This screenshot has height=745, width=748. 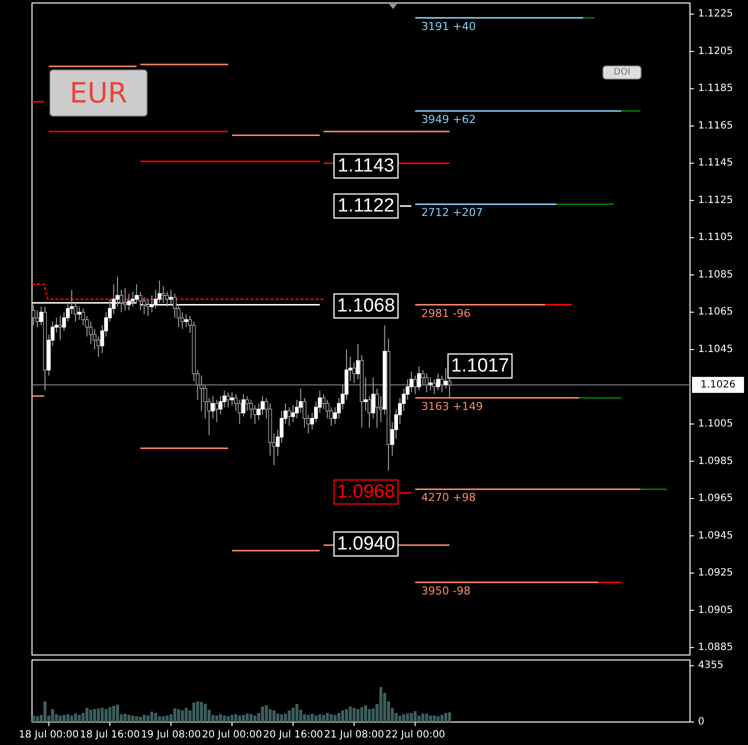 What do you see at coordinates (715, 312) in the screenshot?
I see `y-tick-label: 1.1065` at bounding box center [715, 312].